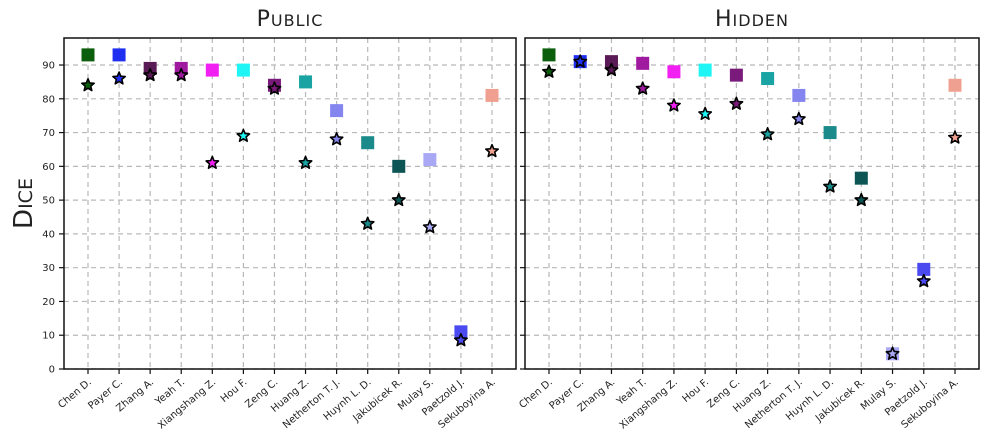  Describe the element at coordinates (48, 167) in the screenshot. I see `y-tick-label: 60` at that location.